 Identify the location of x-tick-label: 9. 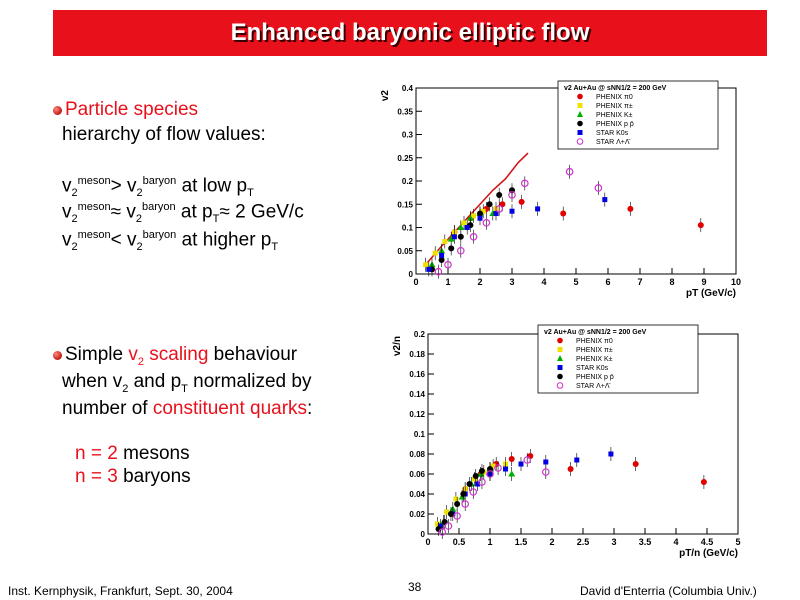
(703, 282).